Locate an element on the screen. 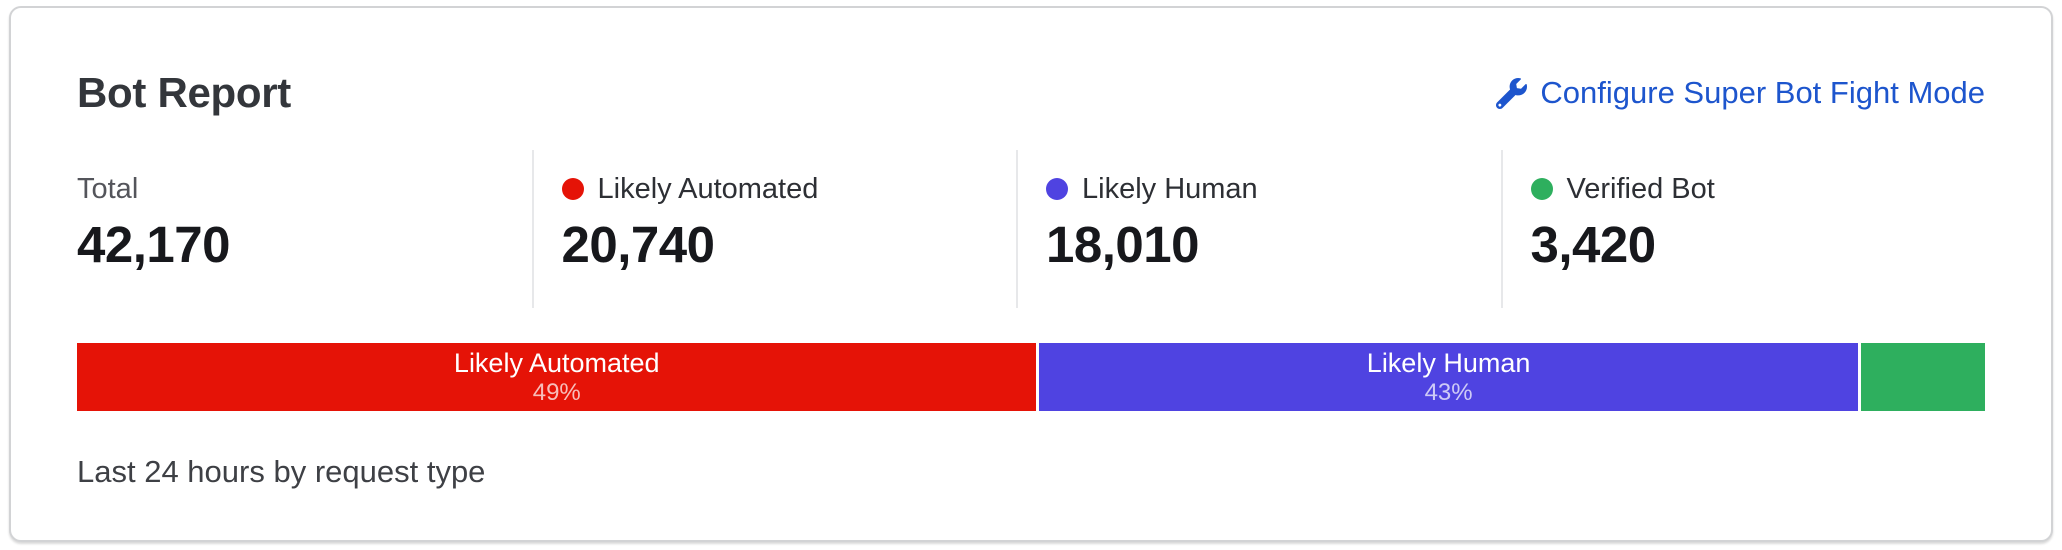  bar-segment-label: Likely Human is located at coordinates (1448, 363).